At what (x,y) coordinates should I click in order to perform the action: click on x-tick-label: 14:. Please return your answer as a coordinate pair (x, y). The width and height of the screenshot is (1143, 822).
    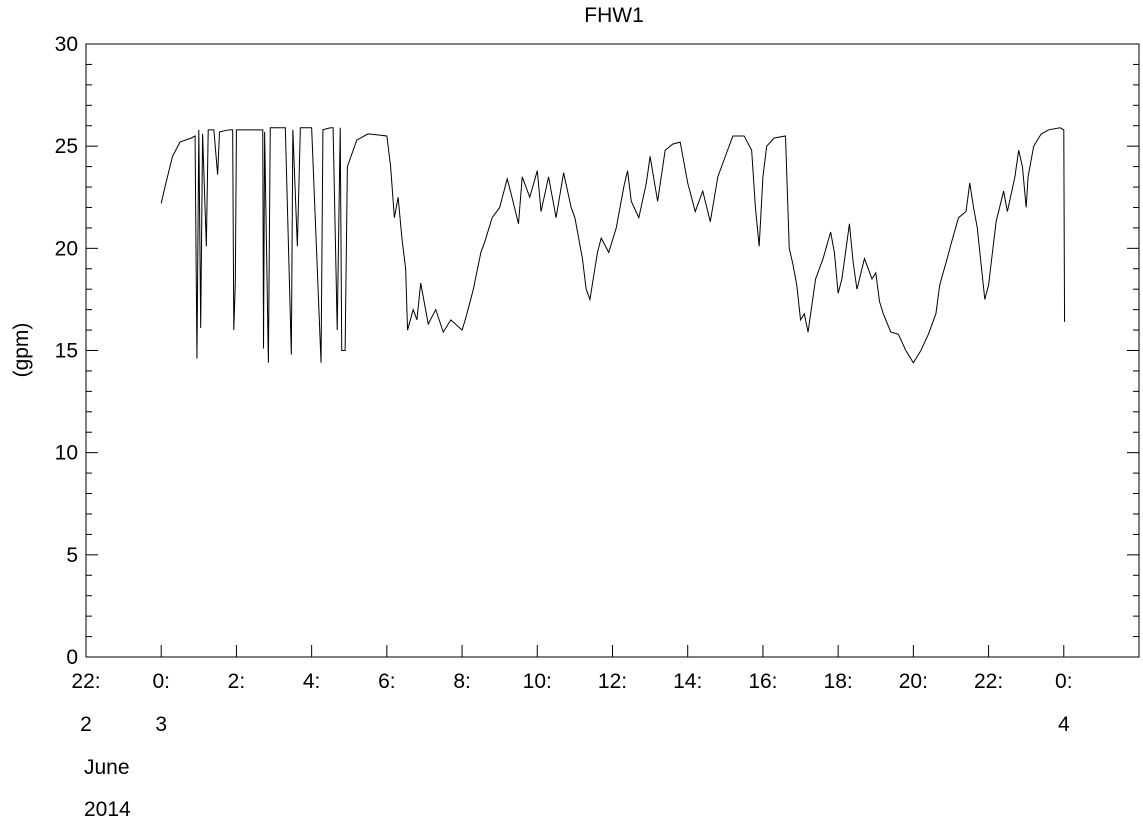
    Looking at the image, I should click on (687, 681).